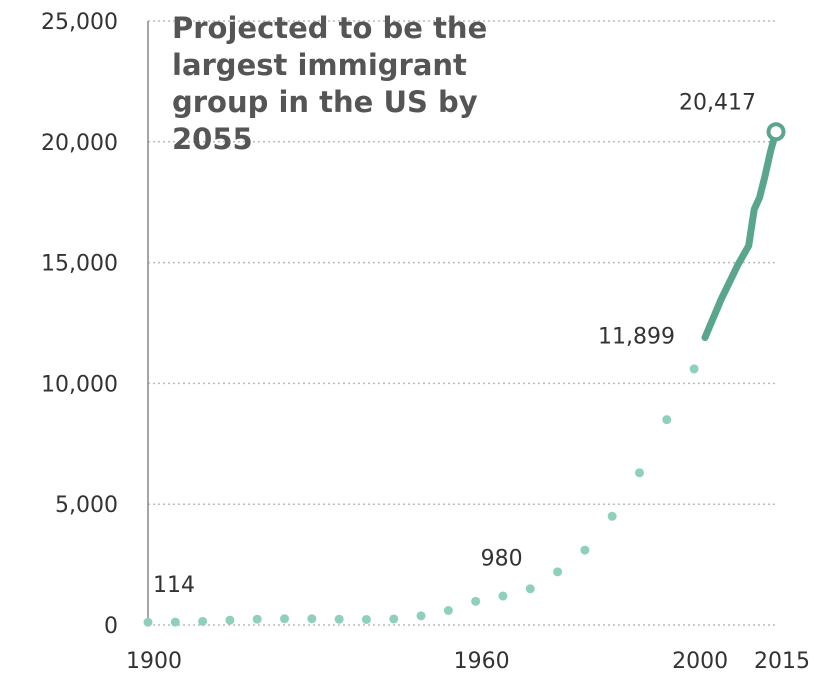 Image resolution: width=831 pixels, height=678 pixels. Describe the element at coordinates (79, 384) in the screenshot. I see `y-tick-label: 10,000` at that location.